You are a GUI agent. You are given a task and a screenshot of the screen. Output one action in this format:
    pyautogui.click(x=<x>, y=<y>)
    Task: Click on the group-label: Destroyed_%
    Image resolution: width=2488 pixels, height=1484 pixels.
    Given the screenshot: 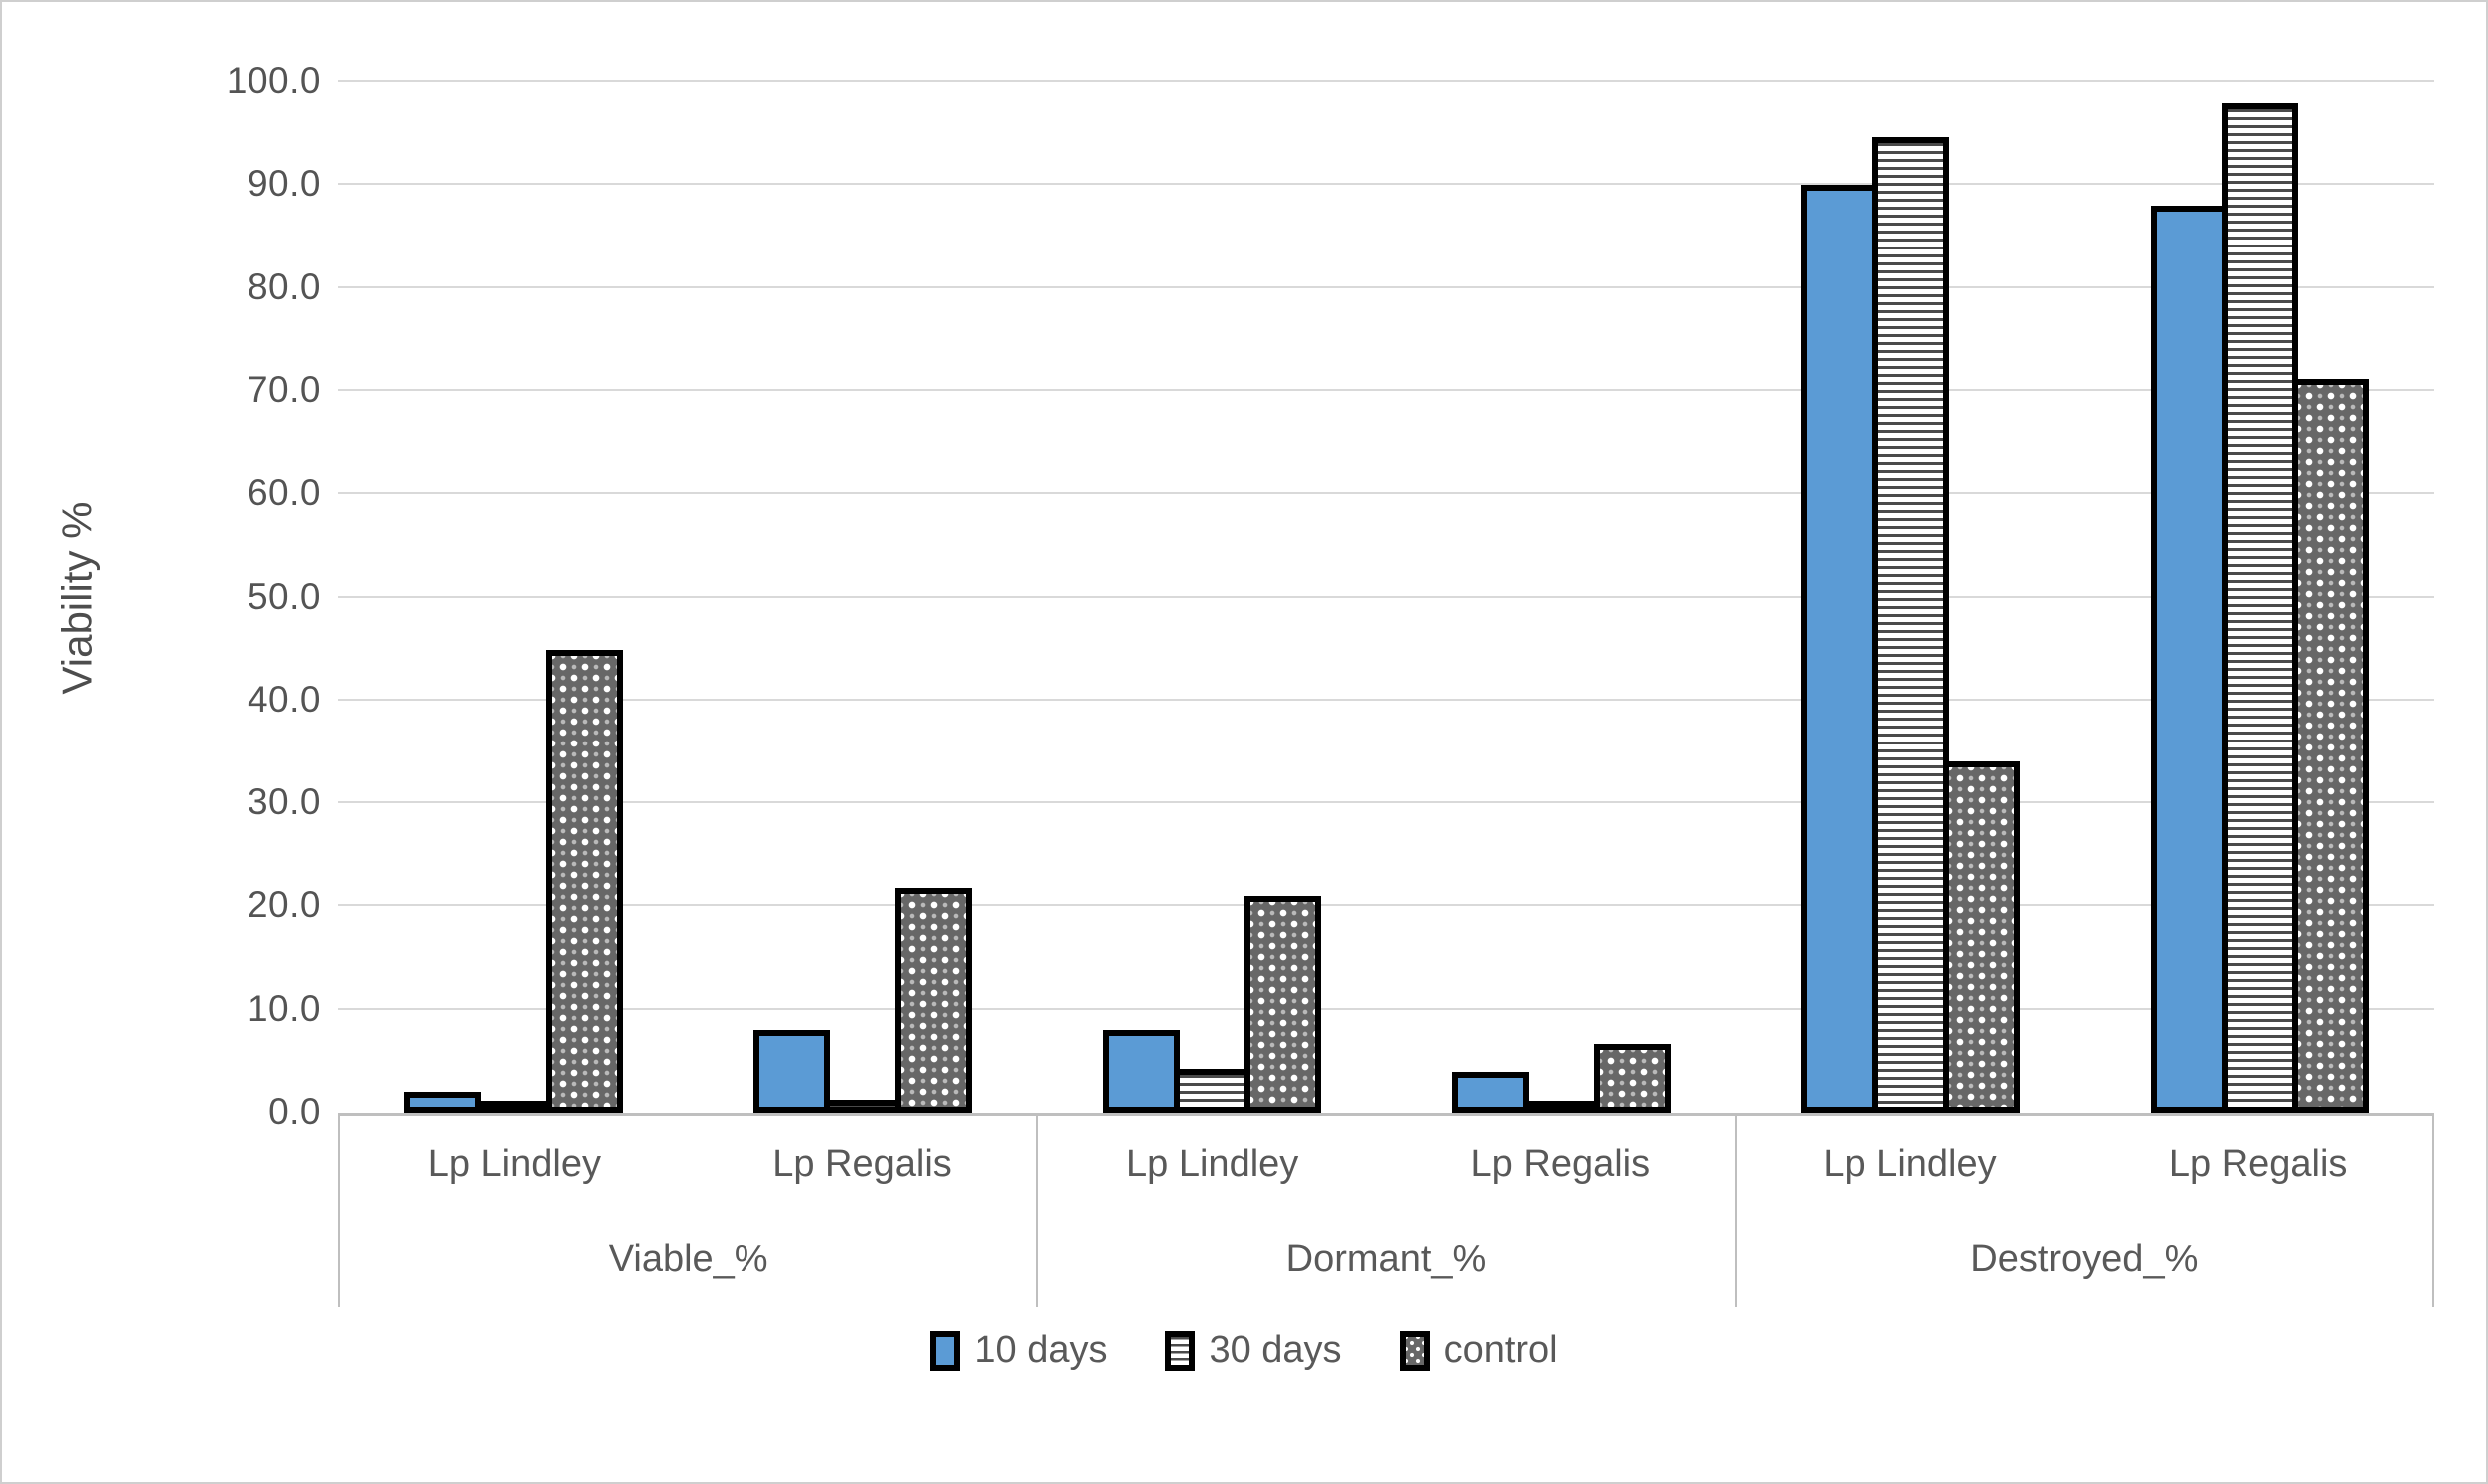 What is the action you would take?
    pyautogui.click(x=2084, y=1258)
    